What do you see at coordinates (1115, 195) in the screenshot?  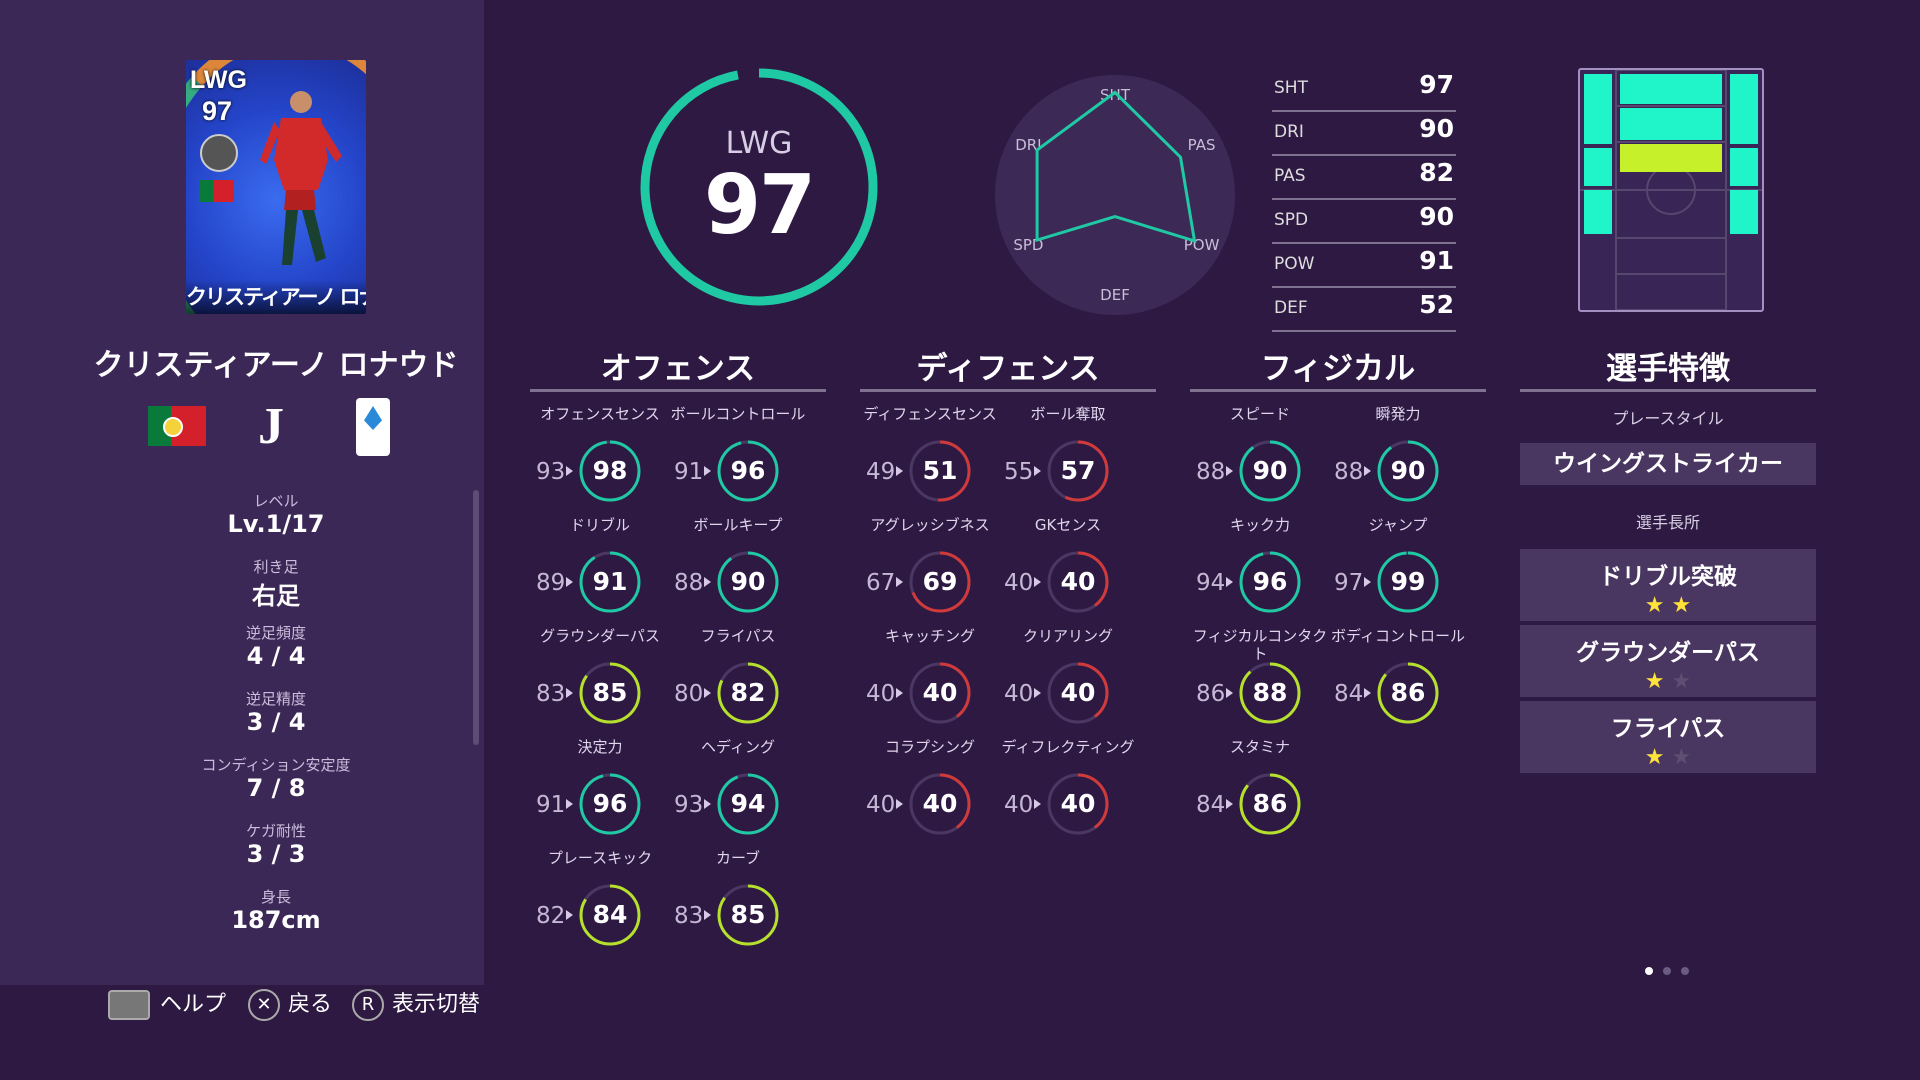 I see `radar-background` at bounding box center [1115, 195].